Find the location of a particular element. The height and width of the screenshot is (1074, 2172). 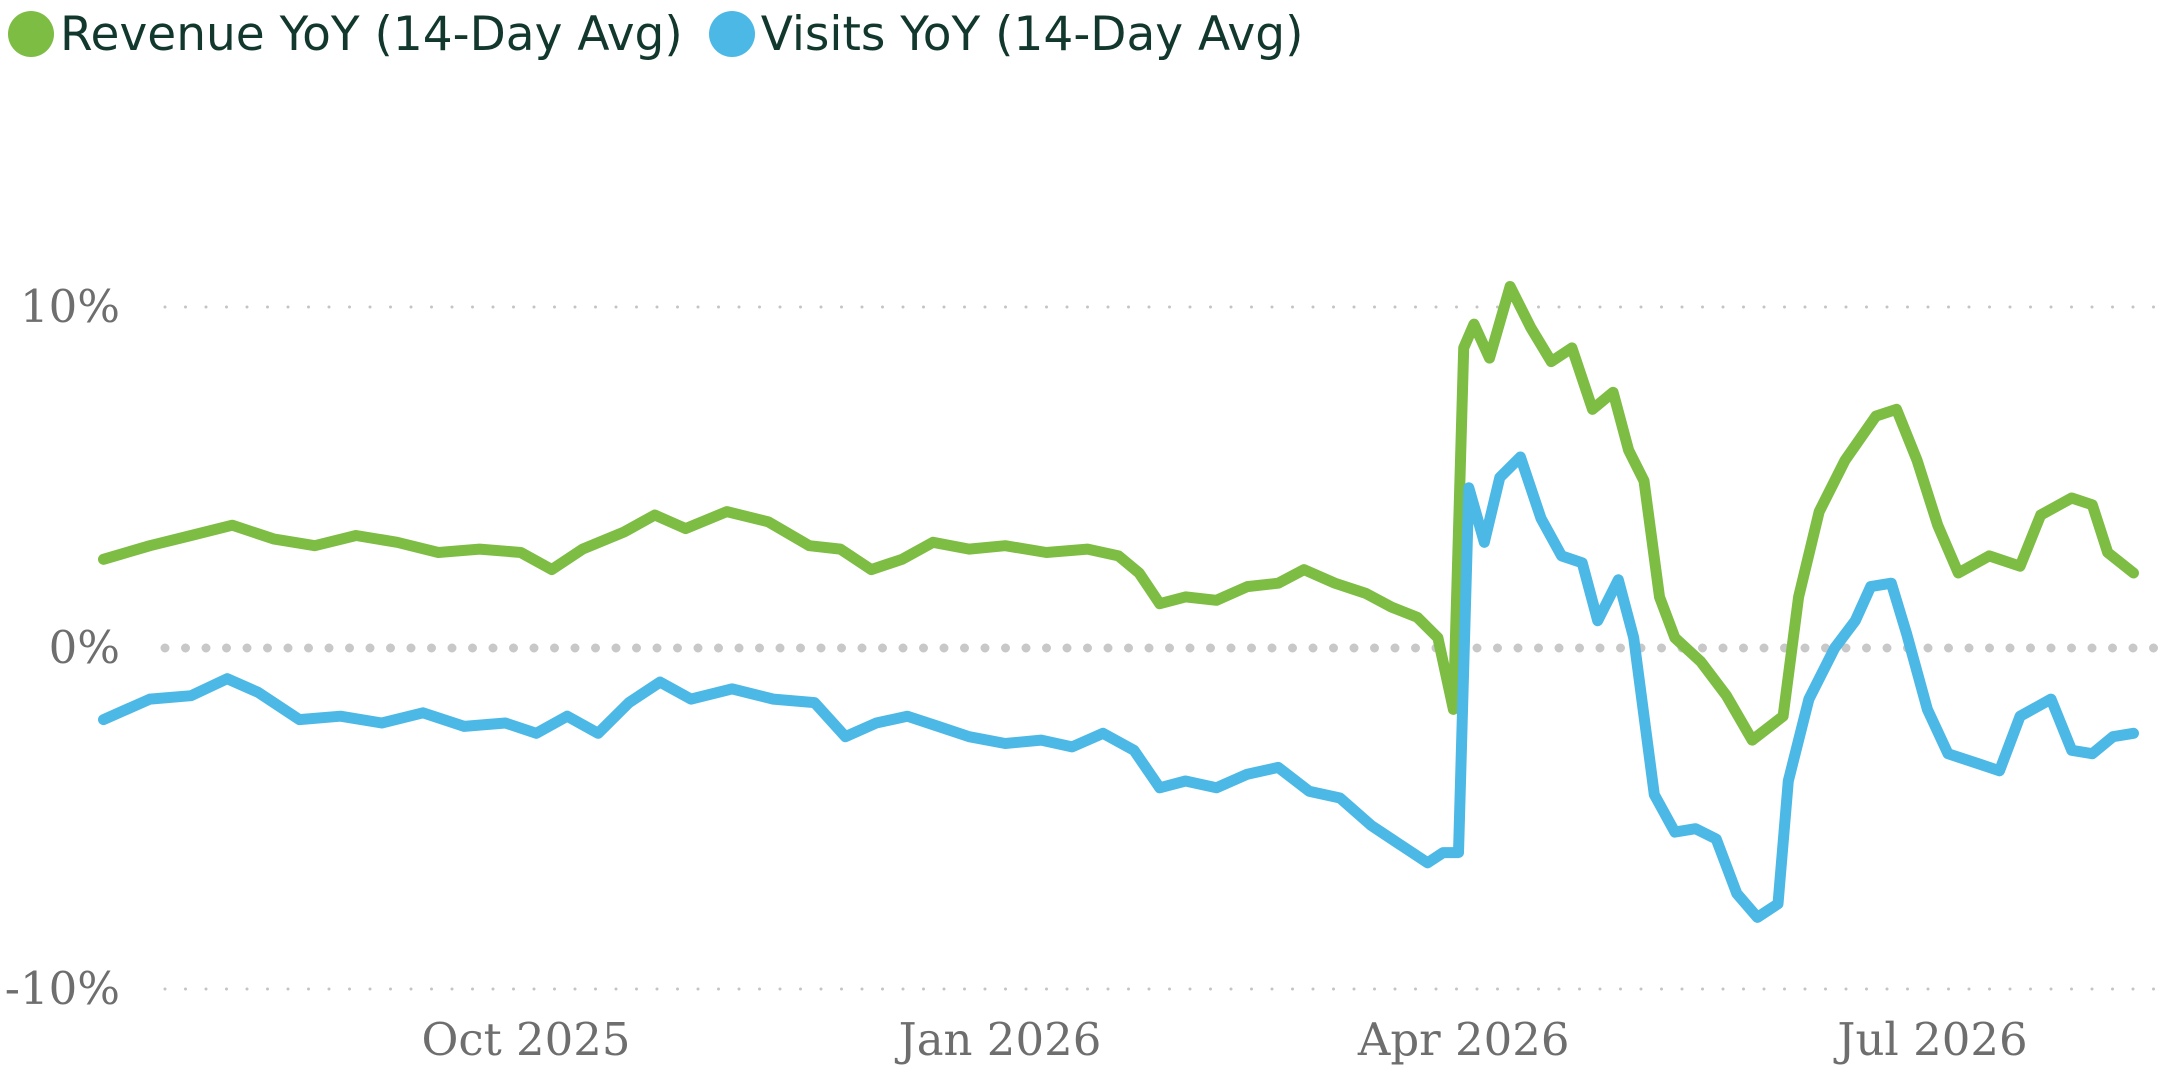

y-axis-tick-labels: 10% 0% -10% is located at coordinates (62, 647).